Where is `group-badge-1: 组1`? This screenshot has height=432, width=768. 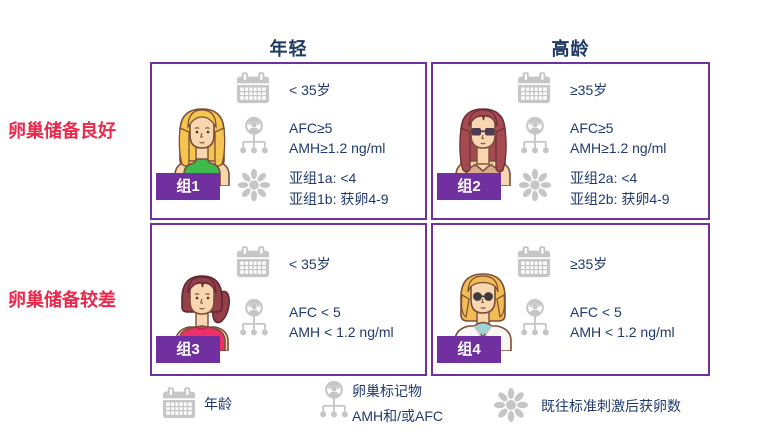
group-badge-1: 组1 is located at coordinates (188, 186).